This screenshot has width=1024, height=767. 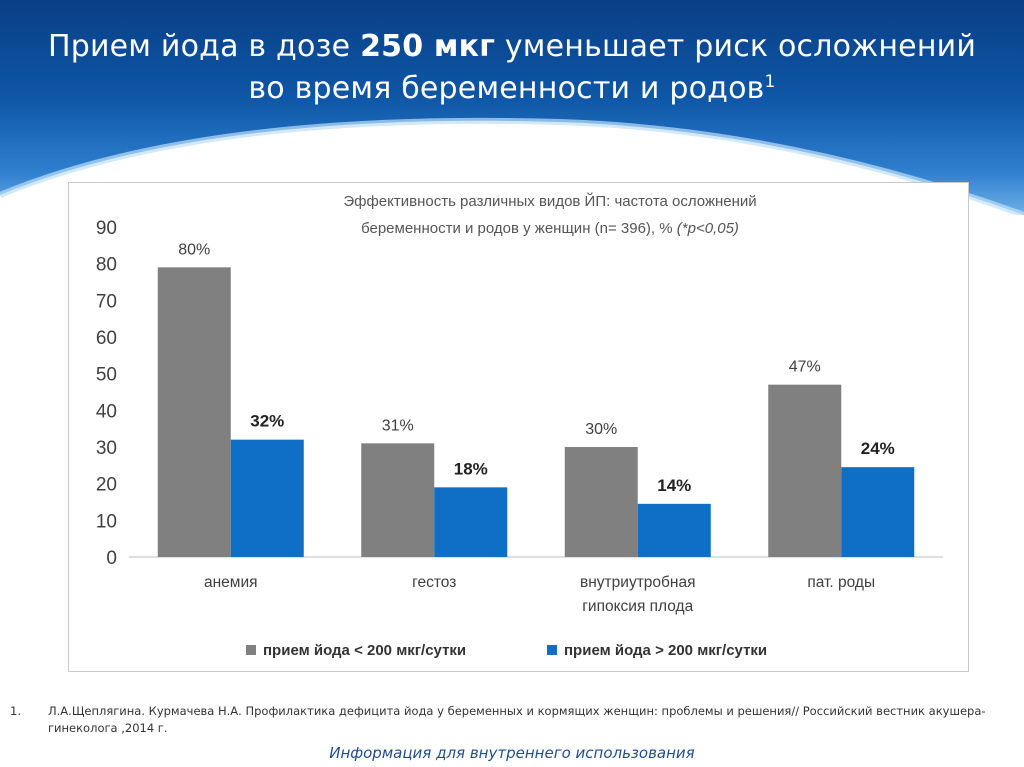 I want to click on chart-title-significance-note: (*p<0,05), so click(x=708, y=228).